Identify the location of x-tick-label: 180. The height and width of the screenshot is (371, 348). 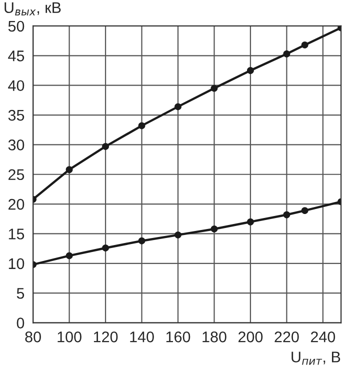
(214, 337).